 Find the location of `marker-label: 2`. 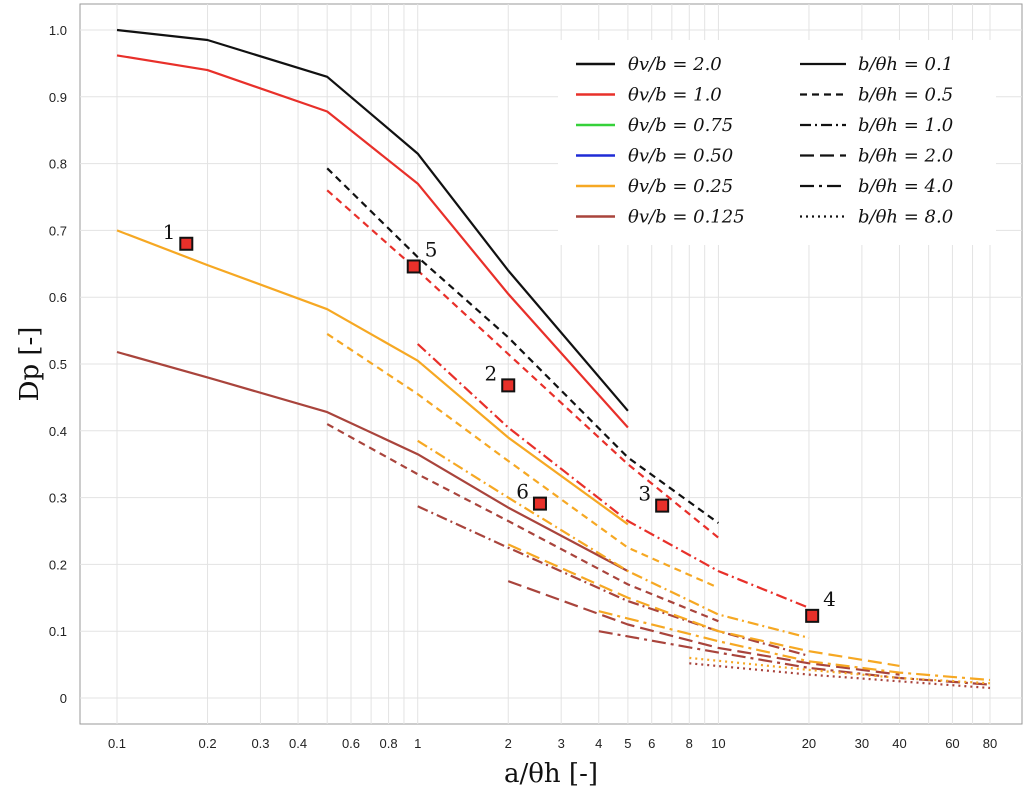

marker-label: 2 is located at coordinates (491, 373).